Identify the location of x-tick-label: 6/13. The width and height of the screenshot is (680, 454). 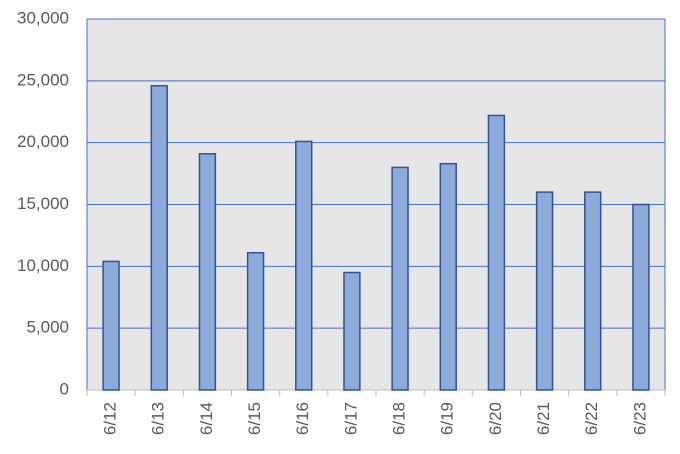
(158, 418).